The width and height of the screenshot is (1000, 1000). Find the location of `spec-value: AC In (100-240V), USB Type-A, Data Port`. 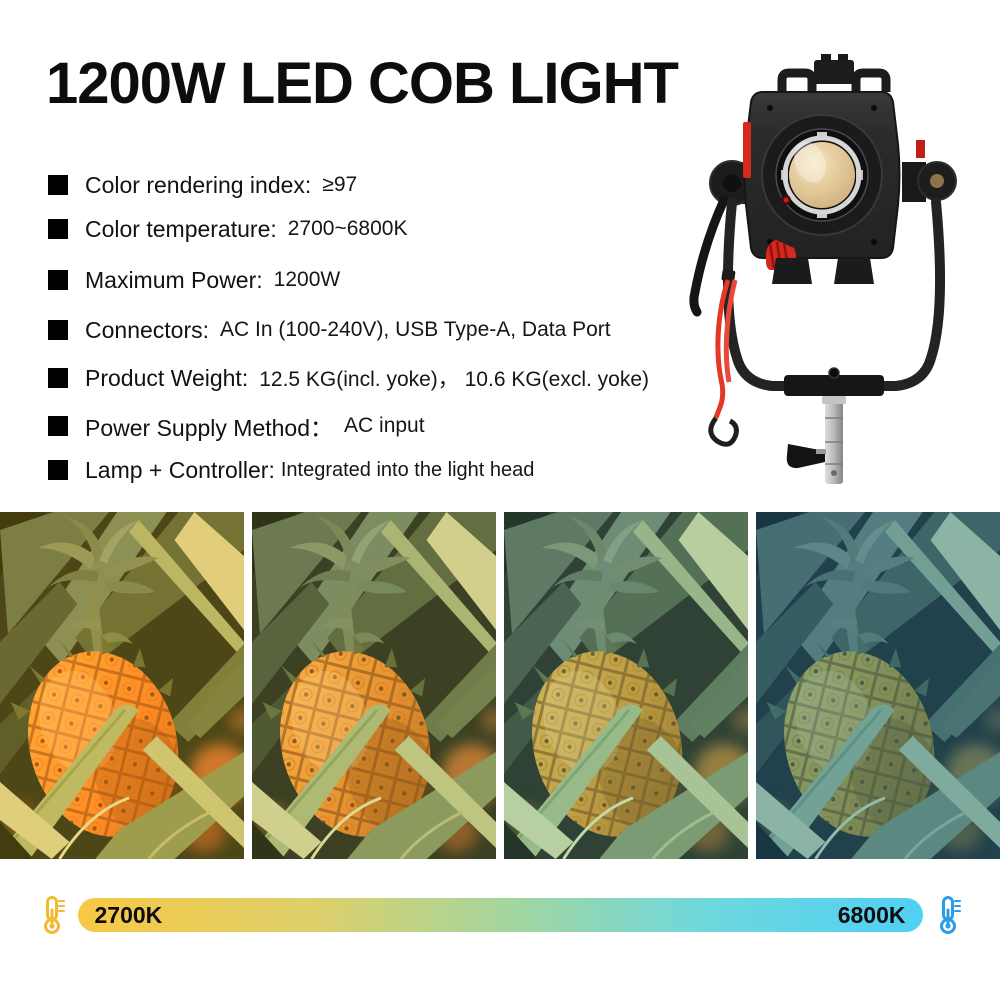

spec-value: AC In (100-240V), USB Type-A, Data Port is located at coordinates (415, 329).